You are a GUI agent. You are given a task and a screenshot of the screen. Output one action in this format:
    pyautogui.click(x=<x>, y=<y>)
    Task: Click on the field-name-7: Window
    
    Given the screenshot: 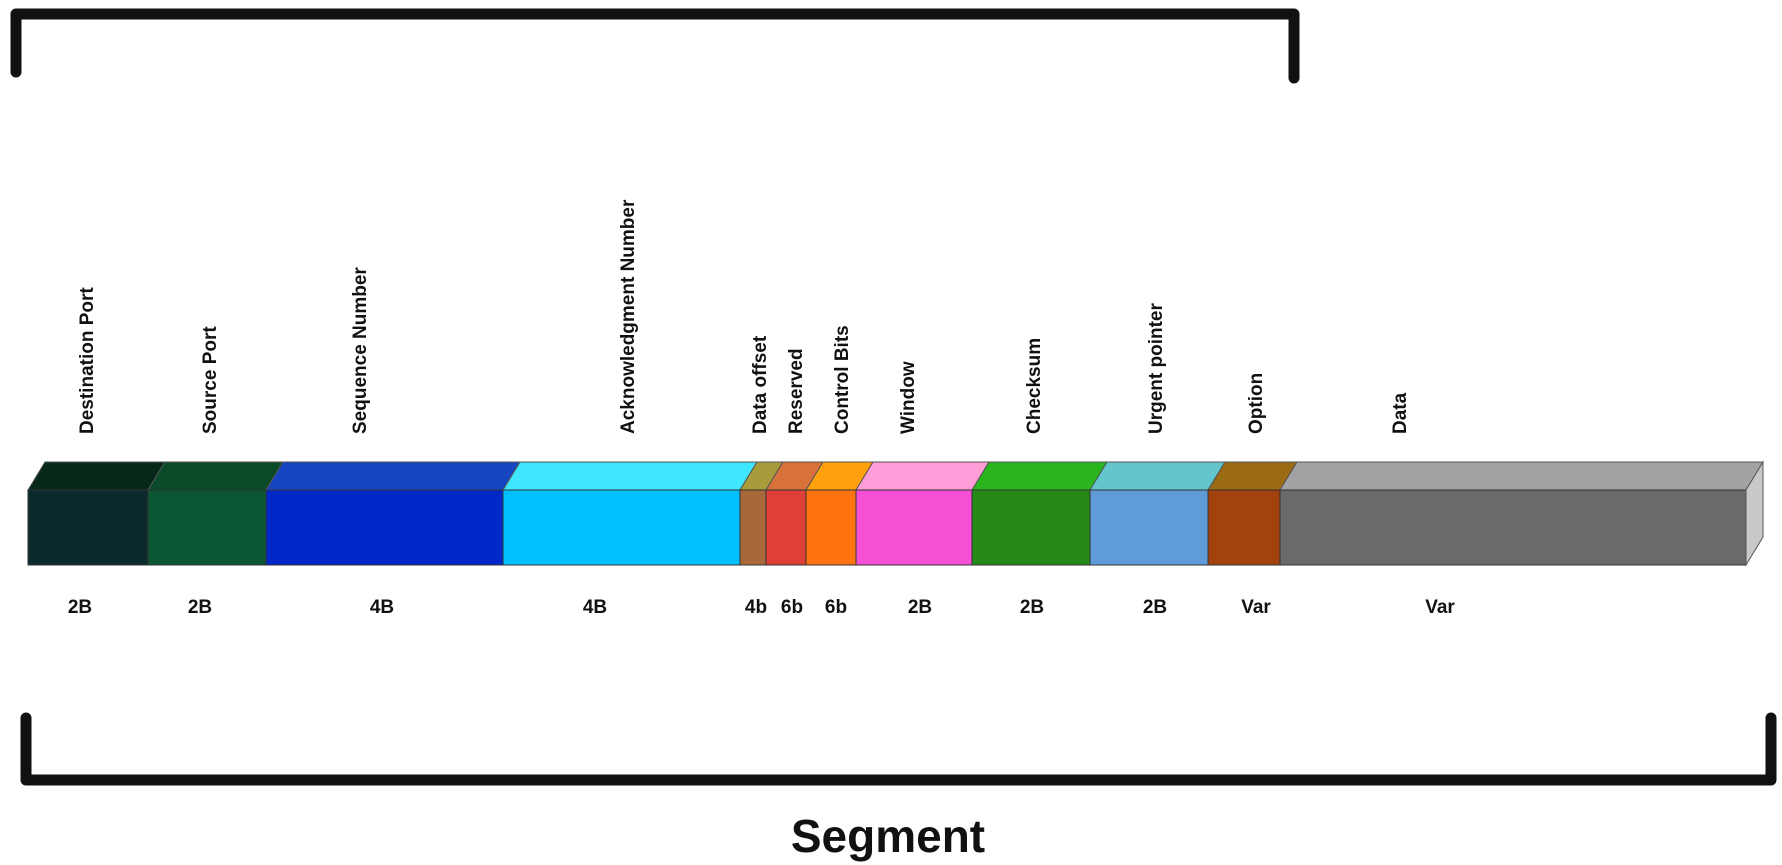 What is the action you would take?
    pyautogui.click(x=908, y=397)
    